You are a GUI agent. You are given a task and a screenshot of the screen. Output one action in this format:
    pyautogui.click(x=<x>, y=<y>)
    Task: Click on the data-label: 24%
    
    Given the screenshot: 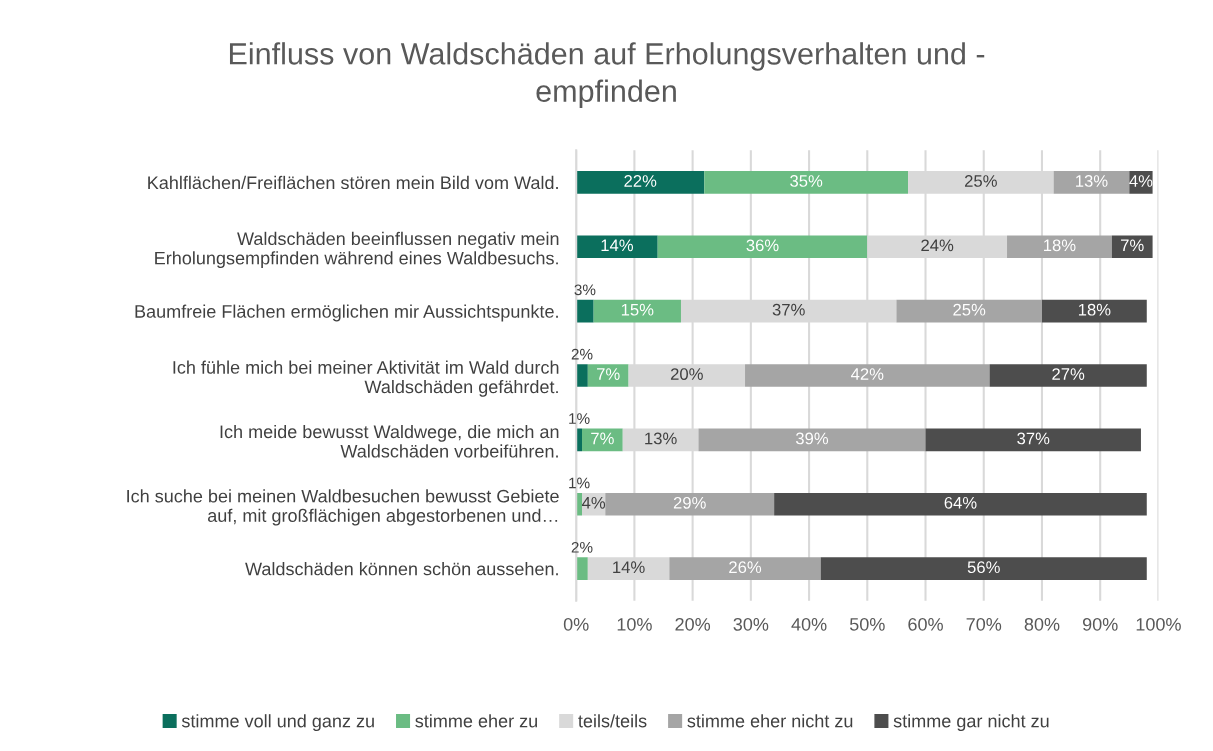 What is the action you would take?
    pyautogui.click(x=937, y=245)
    